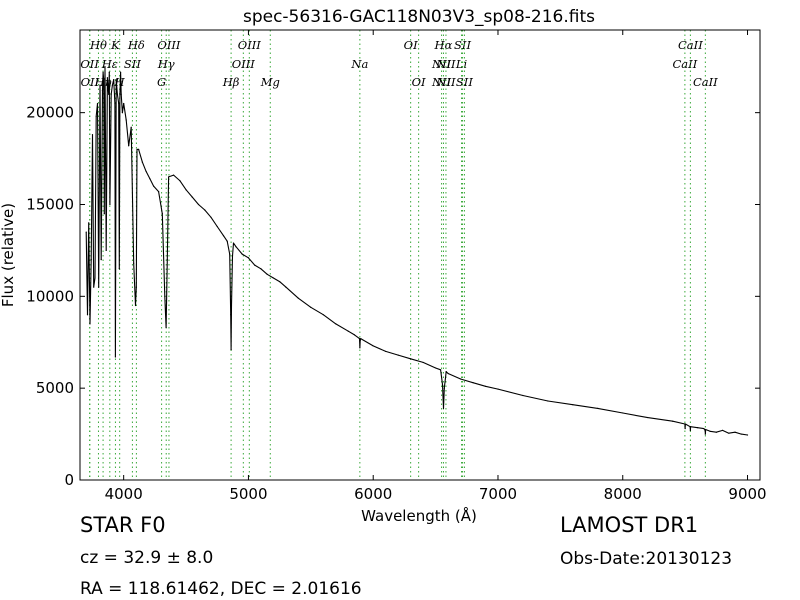  What do you see at coordinates (8, 255) in the screenshot?
I see `y-axis-label: Flux (relative)` at bounding box center [8, 255].